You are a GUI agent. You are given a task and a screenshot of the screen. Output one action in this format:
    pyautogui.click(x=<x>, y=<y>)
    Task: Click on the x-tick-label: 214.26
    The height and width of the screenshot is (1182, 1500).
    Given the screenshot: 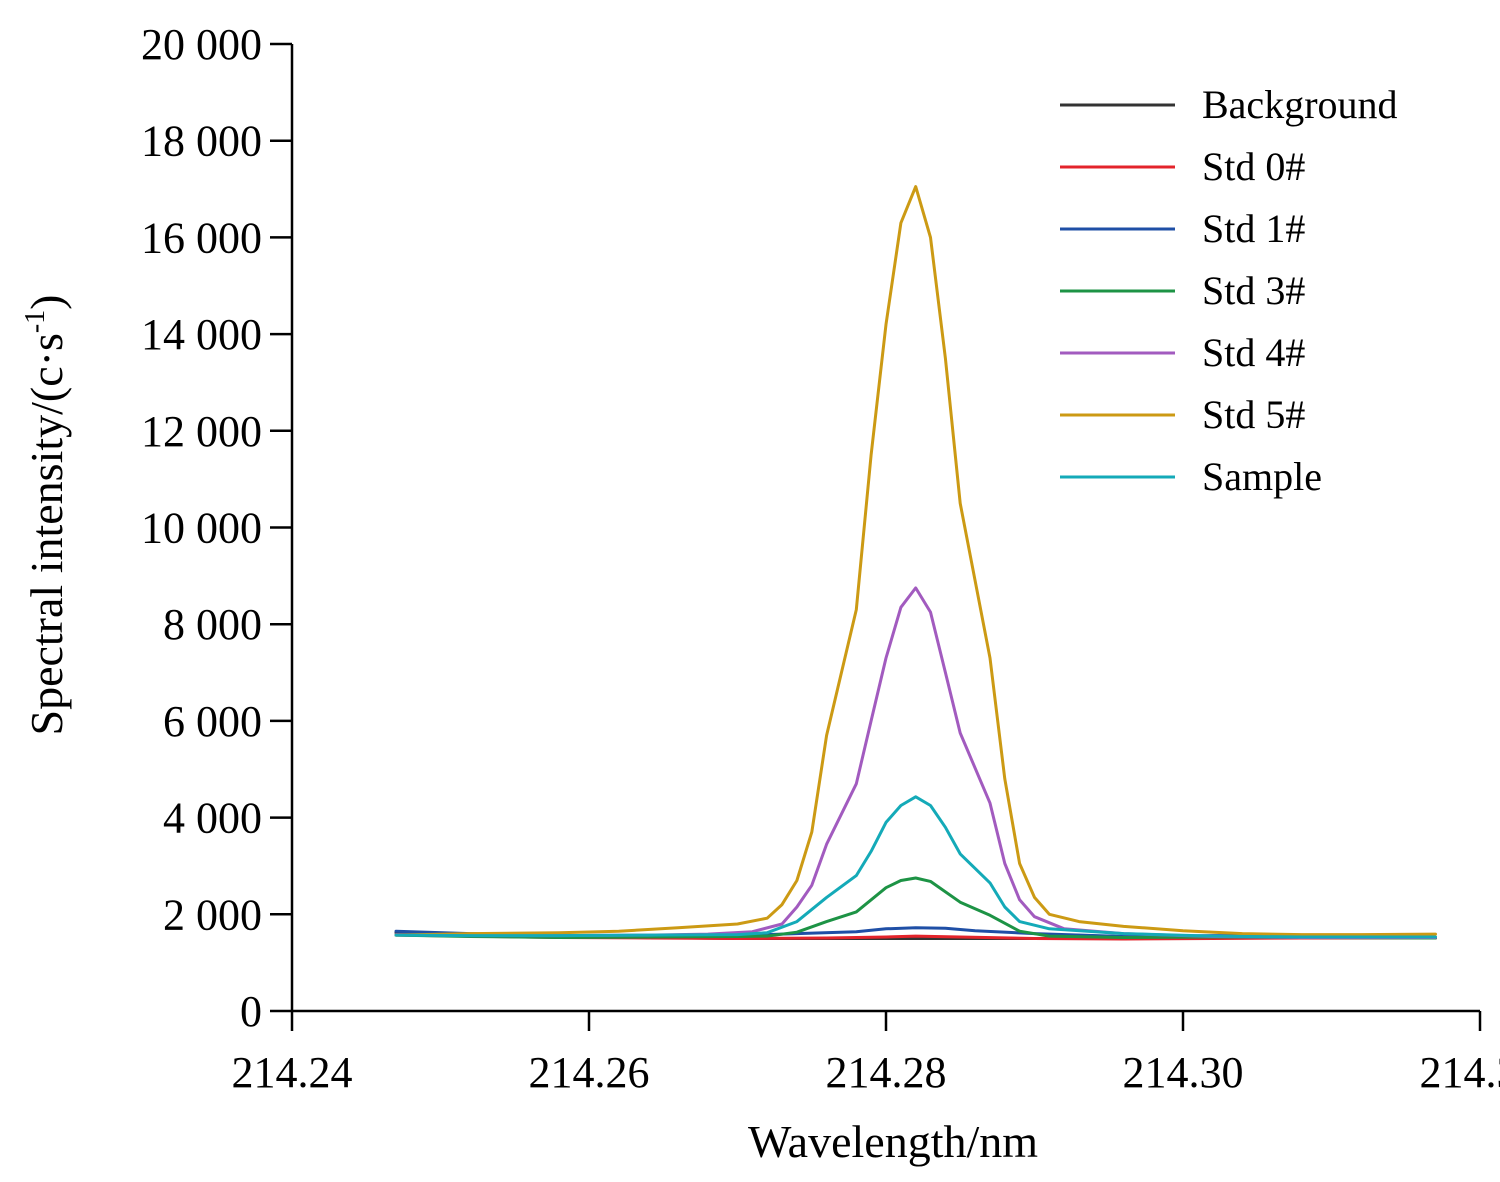 What is the action you would take?
    pyautogui.click(x=589, y=1072)
    